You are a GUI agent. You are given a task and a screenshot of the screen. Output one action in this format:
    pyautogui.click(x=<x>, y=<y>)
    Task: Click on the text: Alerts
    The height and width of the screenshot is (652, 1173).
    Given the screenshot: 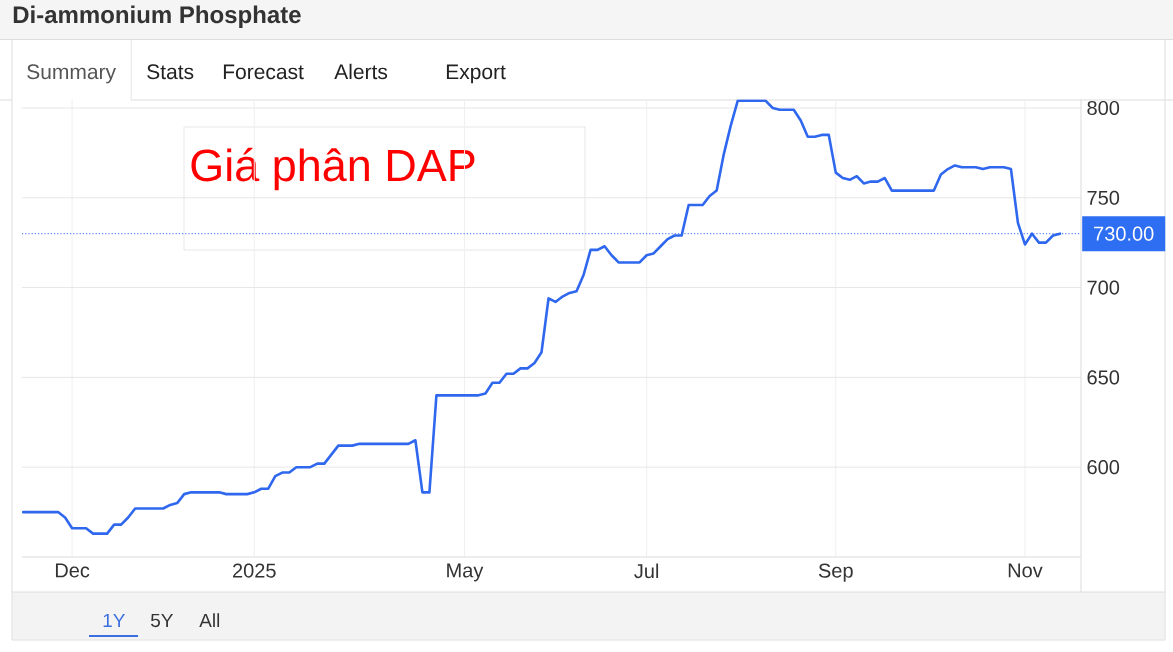 What is the action you would take?
    pyautogui.click(x=361, y=71)
    